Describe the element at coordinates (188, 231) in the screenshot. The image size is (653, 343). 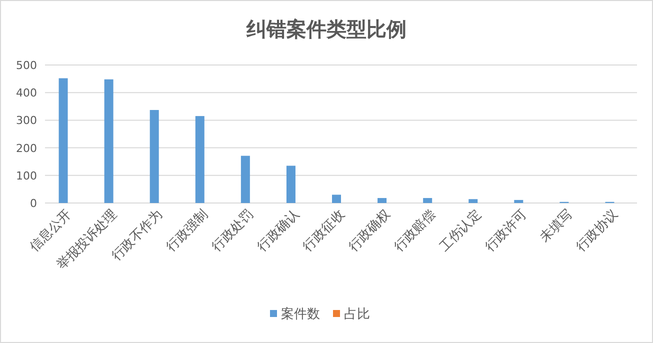
I see `x-tick-label: 行政强制` at that location.